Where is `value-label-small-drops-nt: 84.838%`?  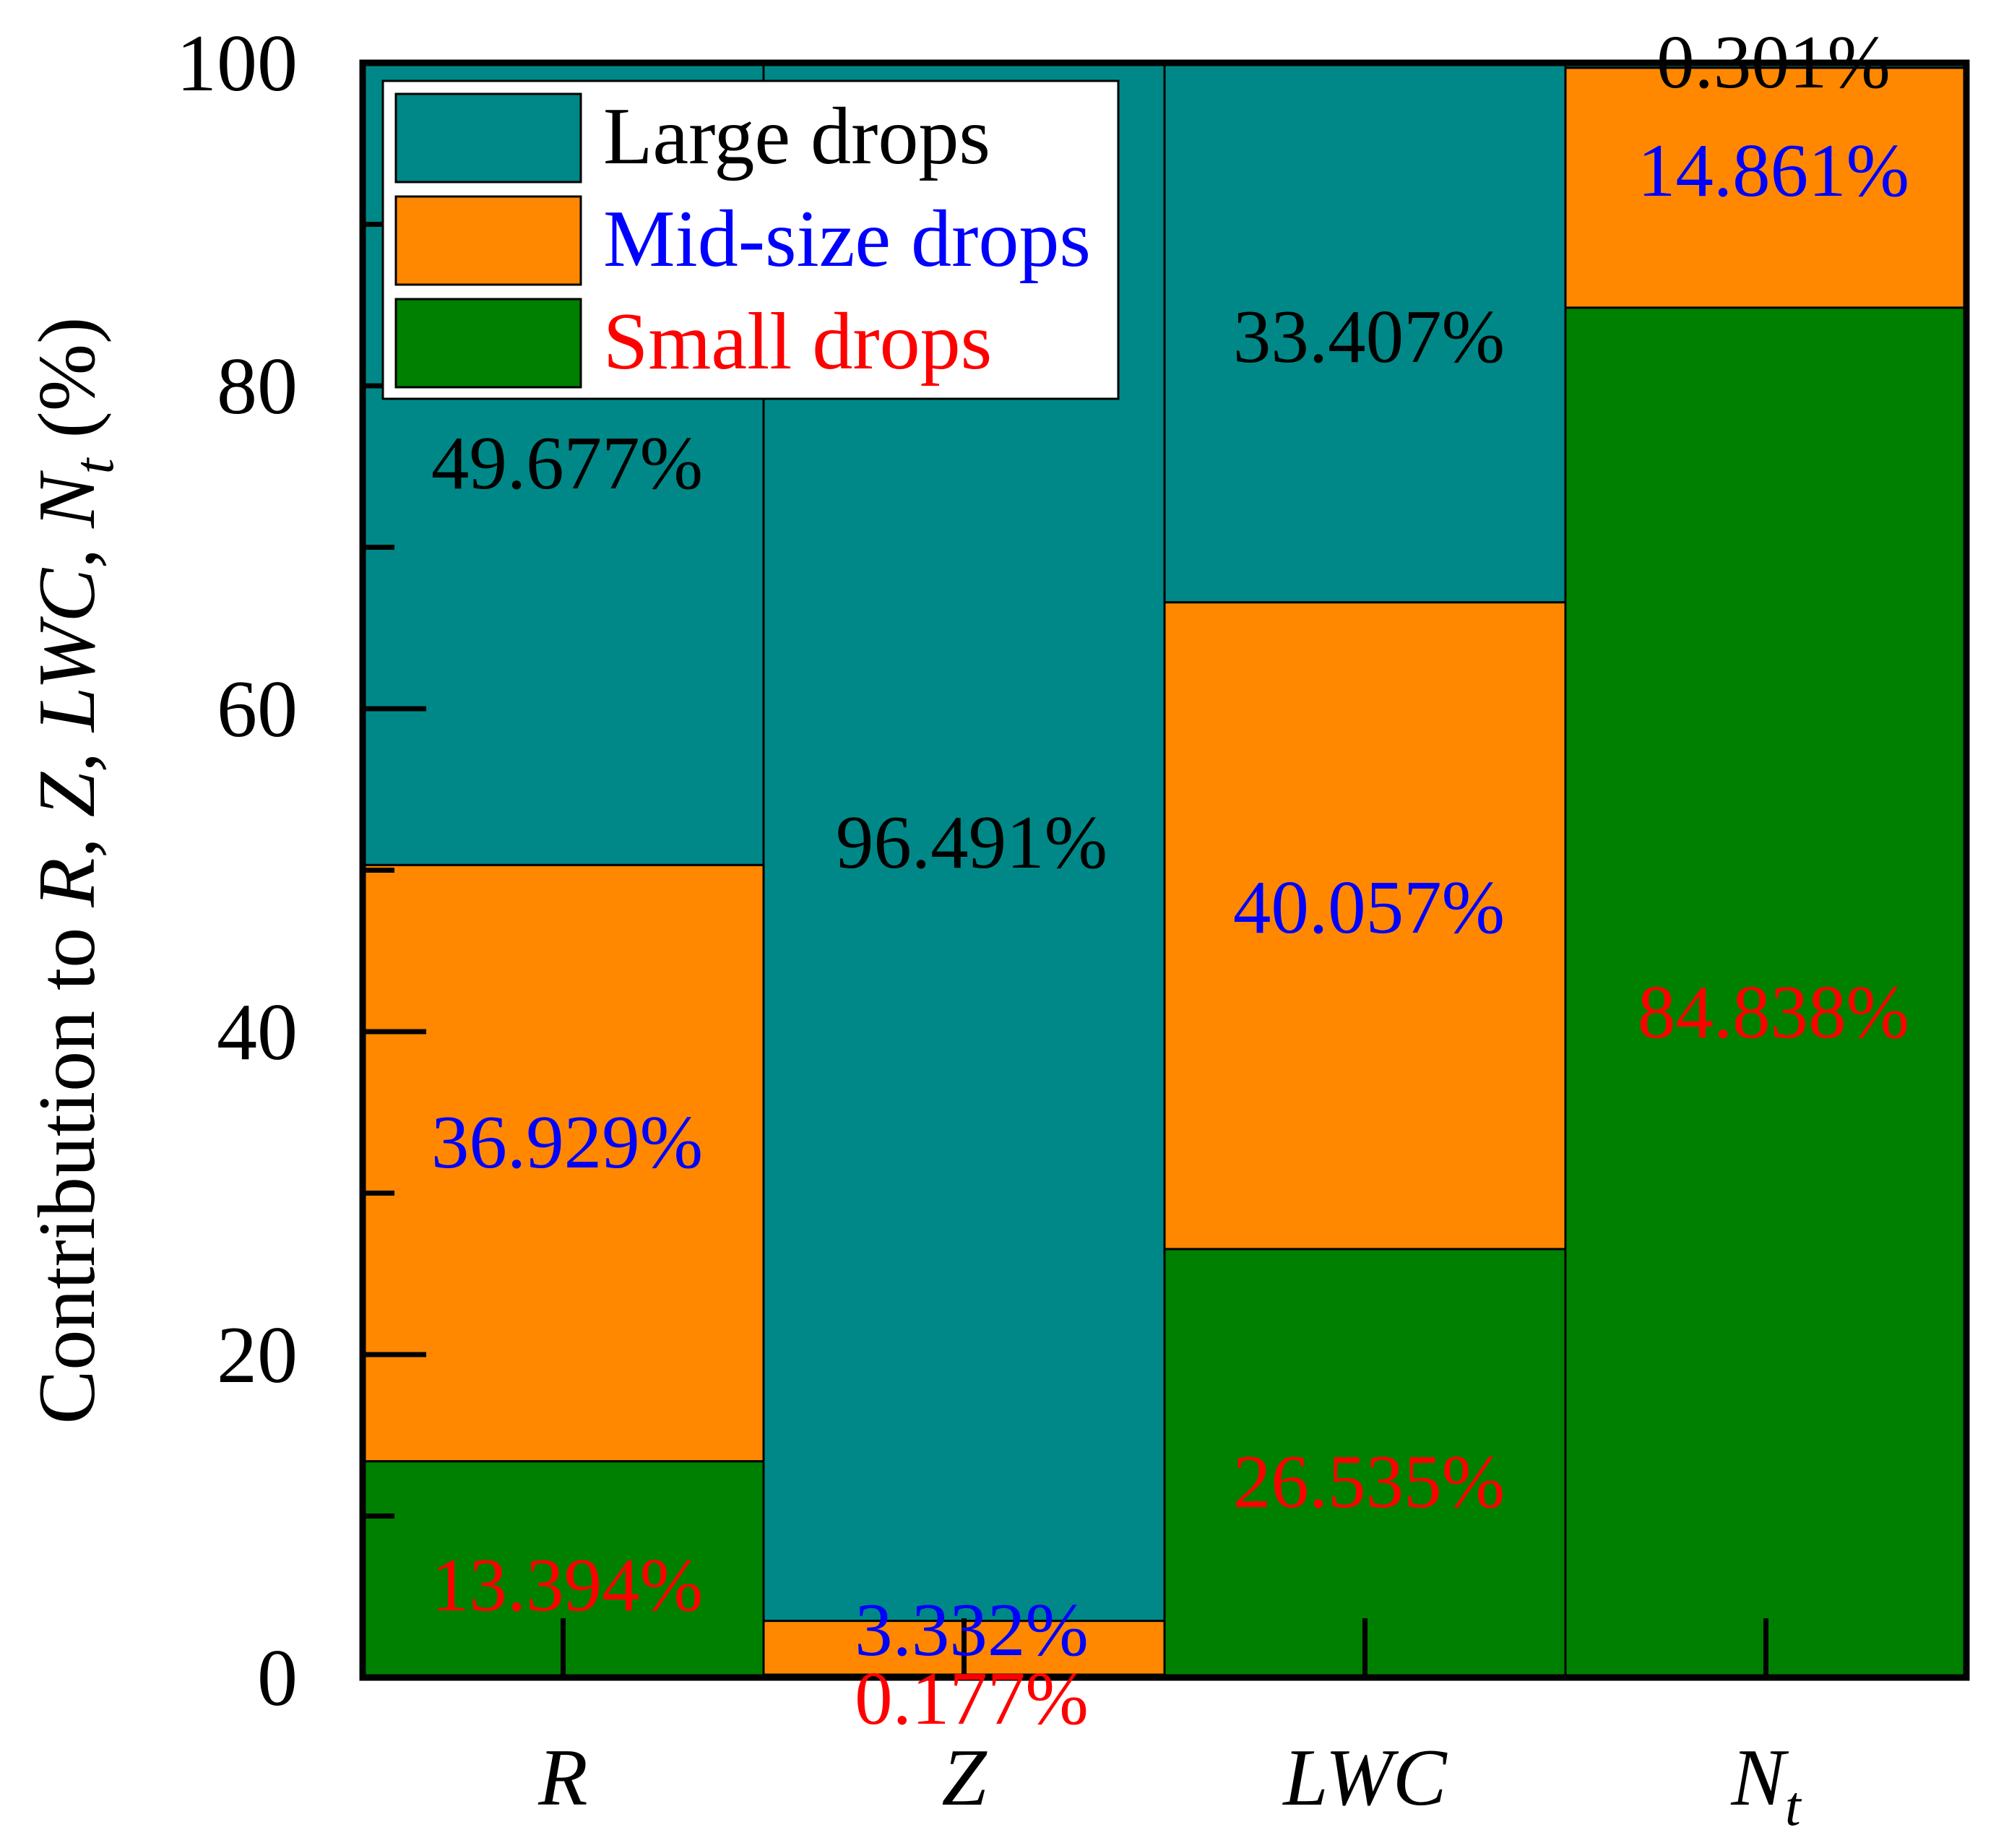 value-label-small-drops-nt: 84.838% is located at coordinates (1773, 1012).